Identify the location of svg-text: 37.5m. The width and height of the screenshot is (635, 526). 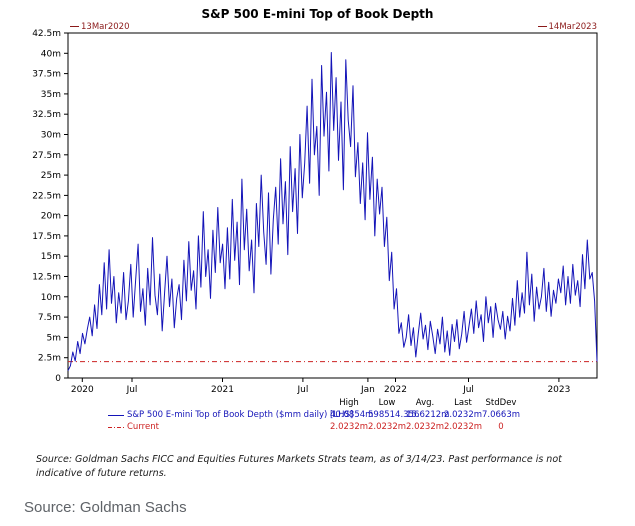
(46, 75).